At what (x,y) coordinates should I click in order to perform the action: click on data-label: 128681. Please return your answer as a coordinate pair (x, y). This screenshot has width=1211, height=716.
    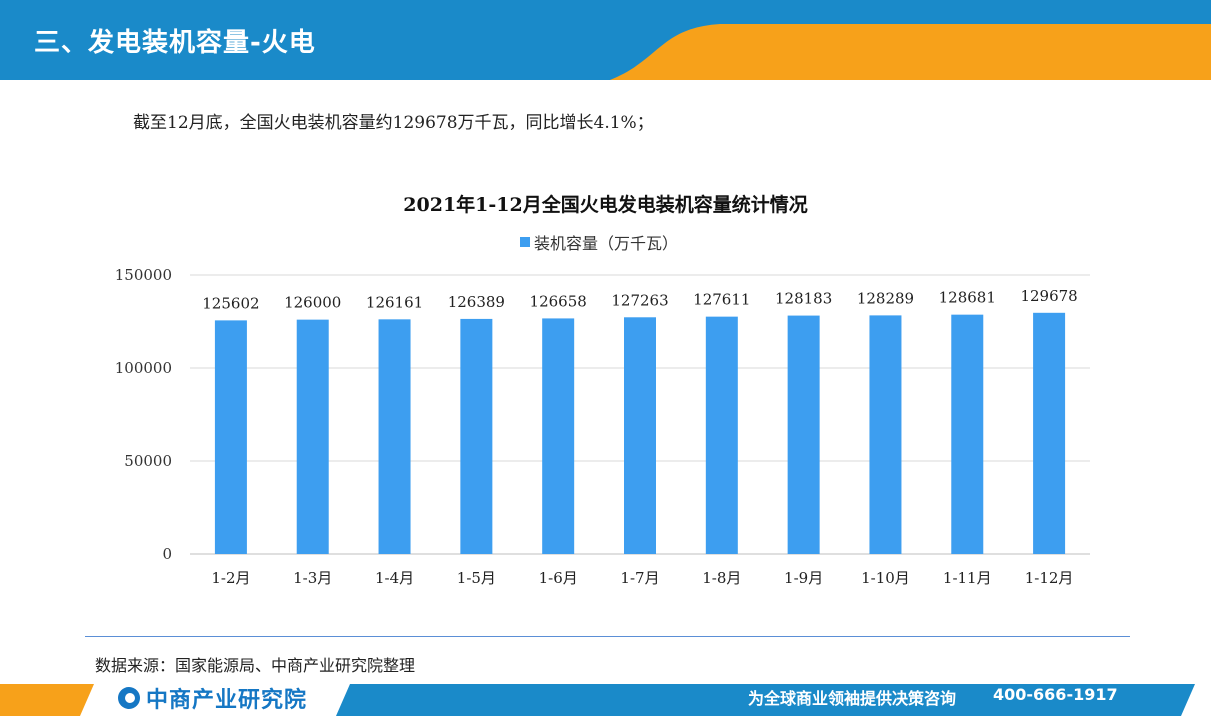
    Looking at the image, I should click on (967, 298).